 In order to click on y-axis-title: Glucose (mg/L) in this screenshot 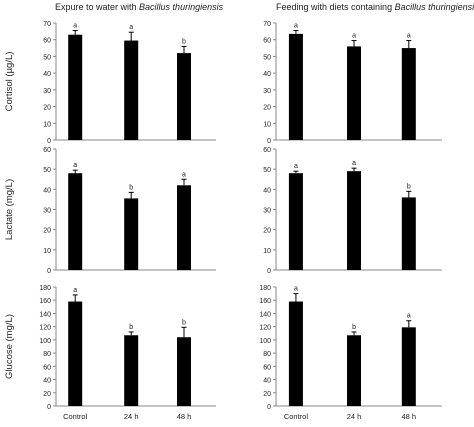, I will do `click(9, 346)`.